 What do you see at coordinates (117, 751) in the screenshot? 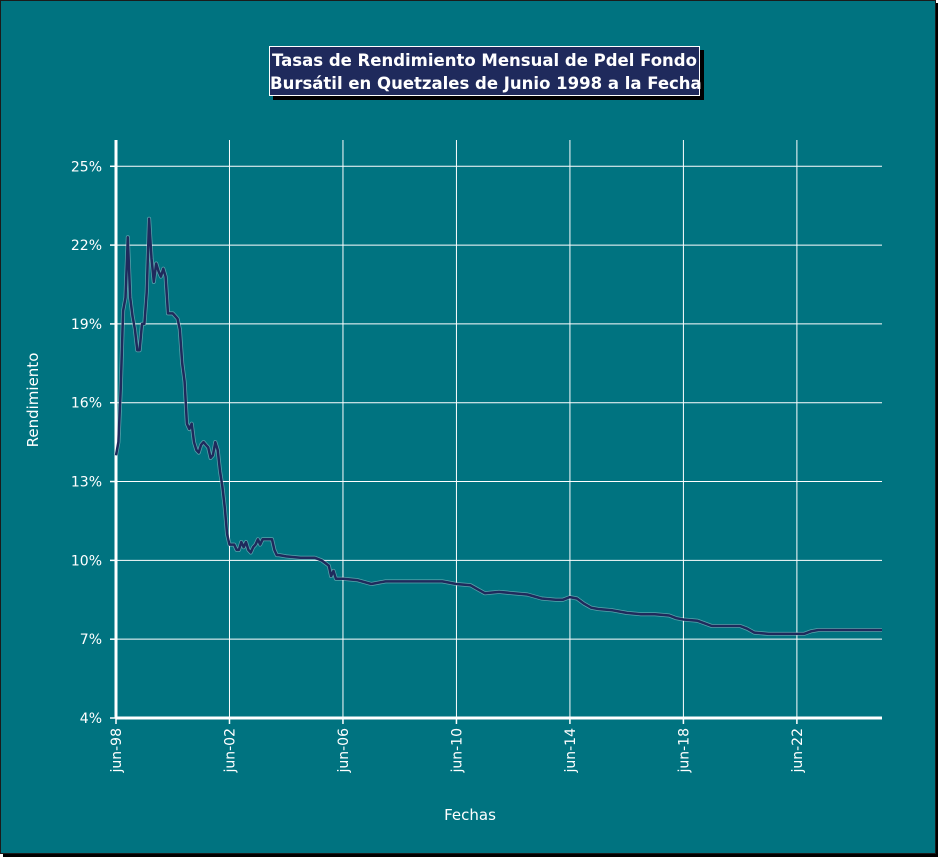
I see `x-tick-label: jun-98` at bounding box center [117, 751].